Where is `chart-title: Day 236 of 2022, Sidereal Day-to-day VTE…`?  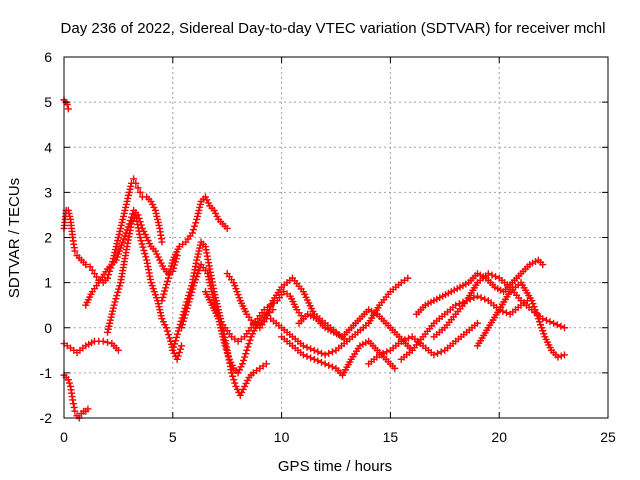 chart-title: Day 236 of 2022, Sidereal Day-to-day VTE… is located at coordinates (333, 28).